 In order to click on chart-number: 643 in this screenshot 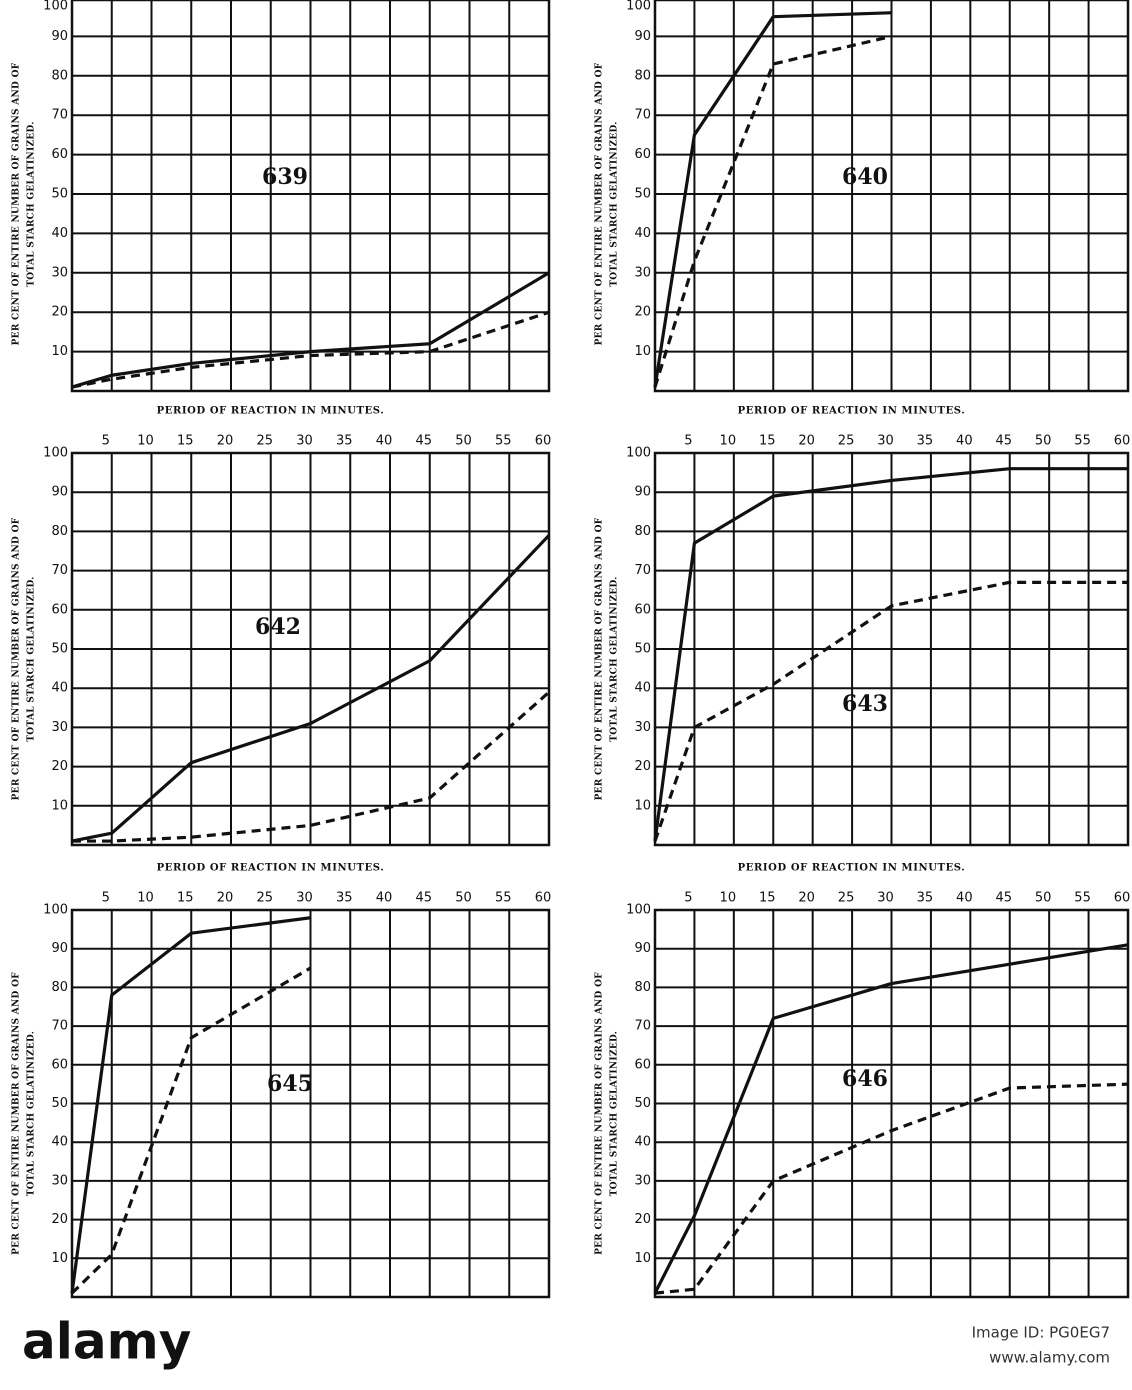, I will do `click(865, 704)`.